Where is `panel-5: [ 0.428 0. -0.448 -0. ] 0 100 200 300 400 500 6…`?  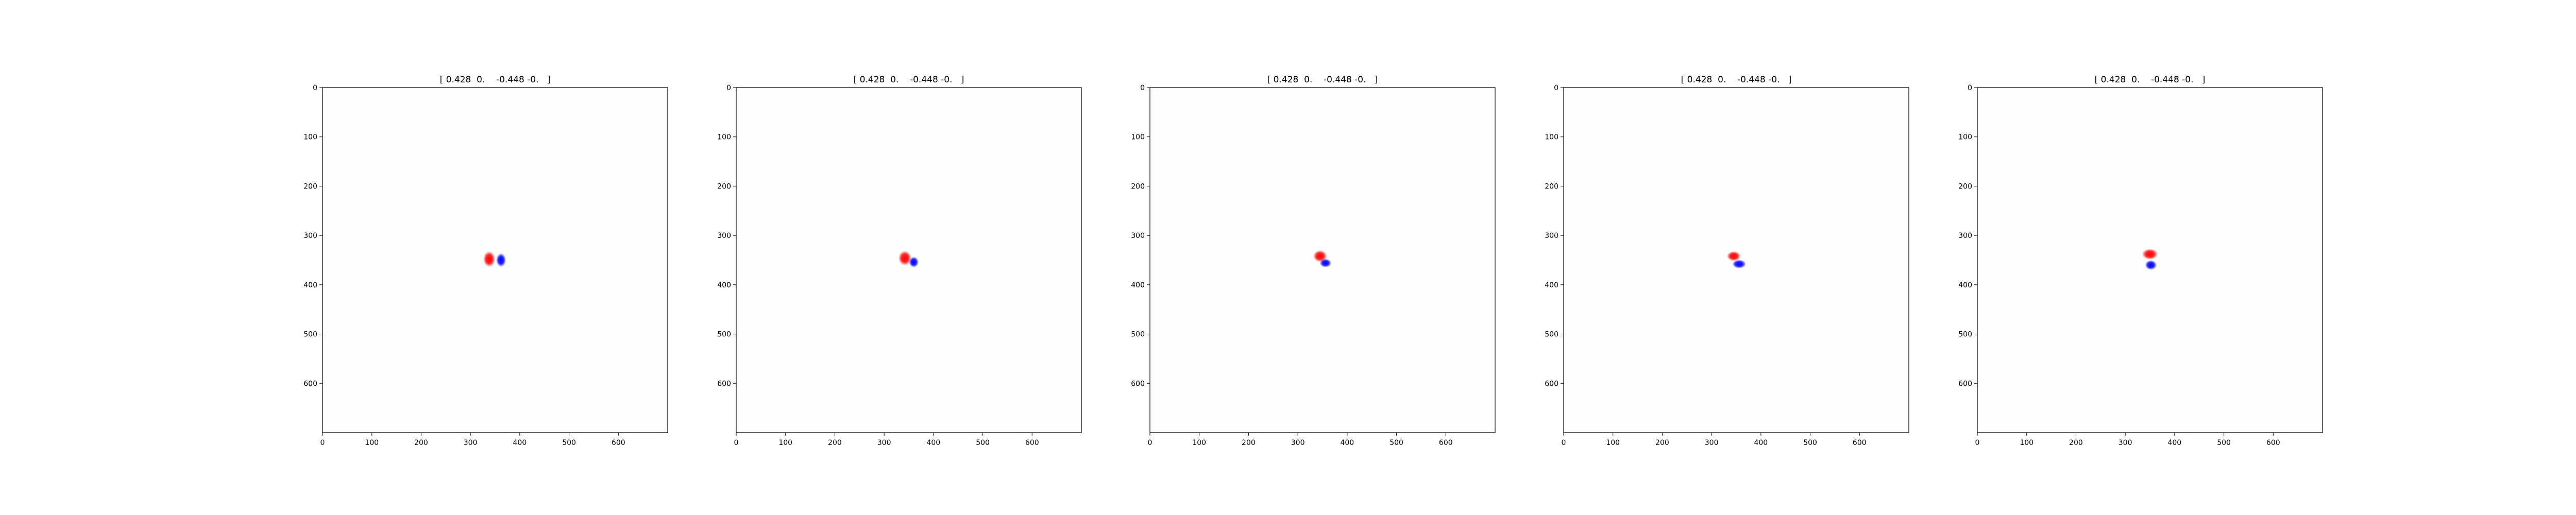 panel-5: [ 0.428 0. -0.448 -0. ] 0 100 200 300 400 500 6… is located at coordinates (2140, 261).